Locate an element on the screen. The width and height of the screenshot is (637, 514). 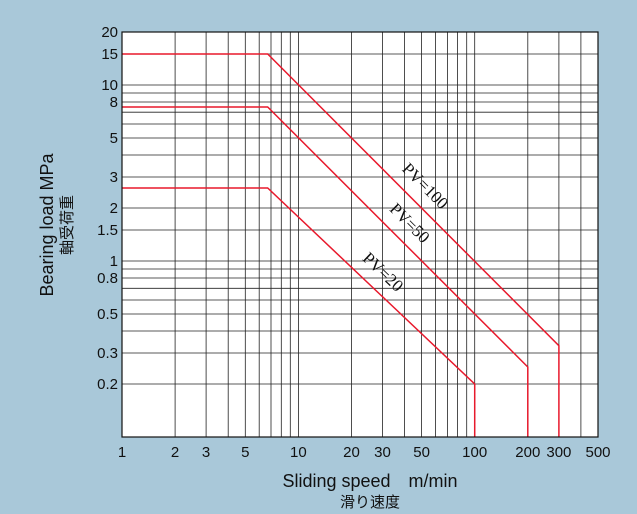
y-axis-subtitle: 軸受荷重 is located at coordinates (67, 225).